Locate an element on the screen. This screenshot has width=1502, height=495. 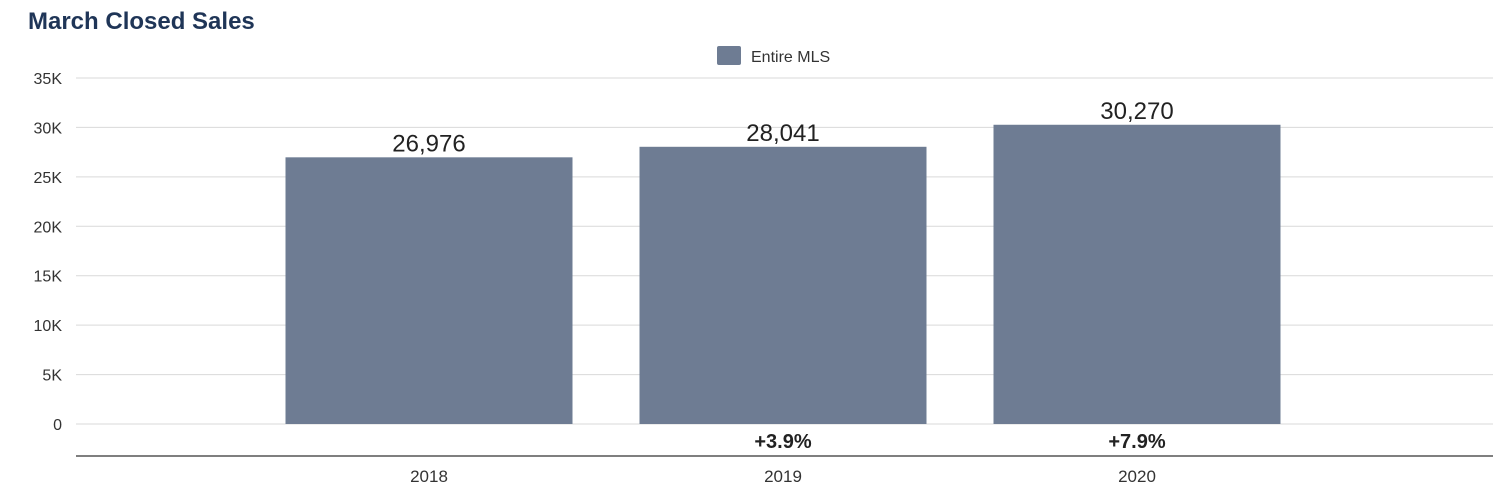
y-tick-label: 25K is located at coordinates (48, 178).